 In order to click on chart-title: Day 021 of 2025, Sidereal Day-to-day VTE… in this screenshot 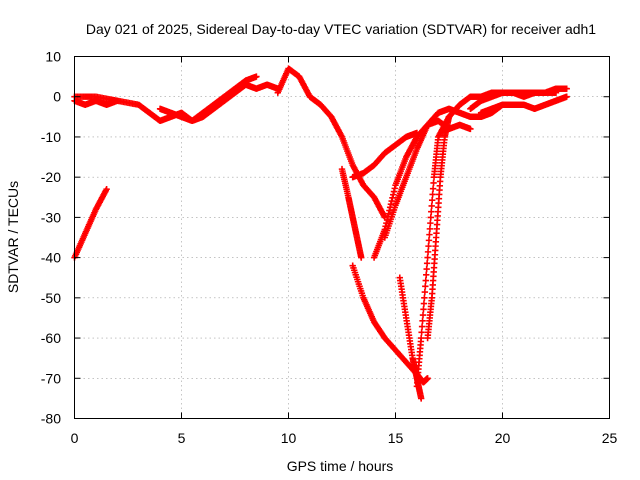, I will do `click(341, 29)`.